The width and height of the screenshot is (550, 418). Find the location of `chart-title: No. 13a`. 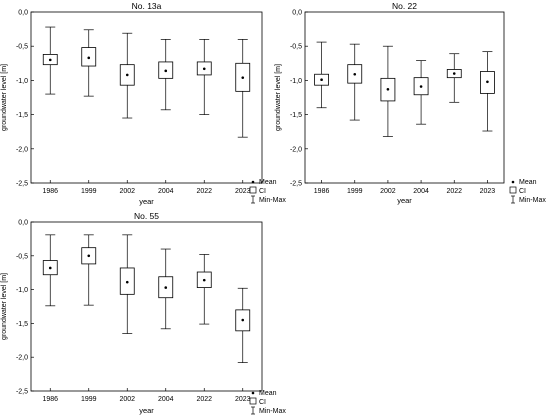

chart-title: No. 13a is located at coordinates (147, 6).